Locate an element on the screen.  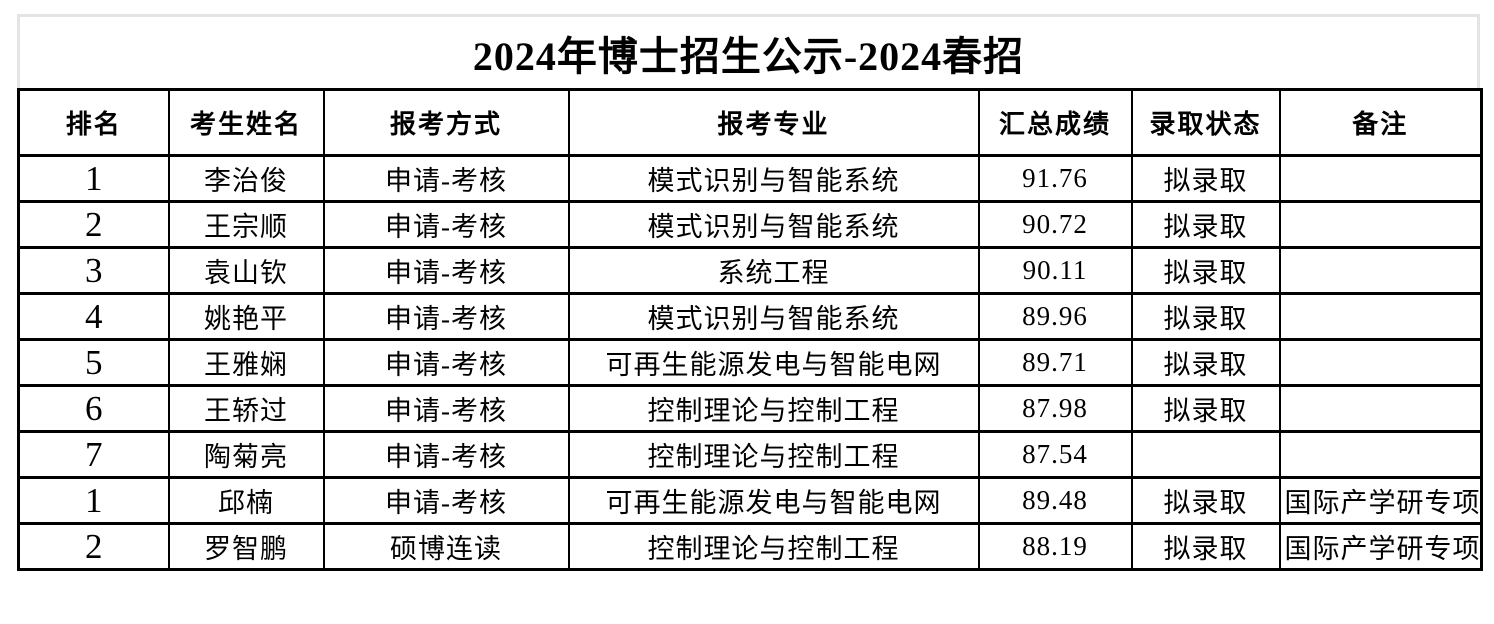
table-header-row: 排名 考生姓名 报考方式 报考专业 汇总成绩 录取状态 备注 is located at coordinates (750, 122).